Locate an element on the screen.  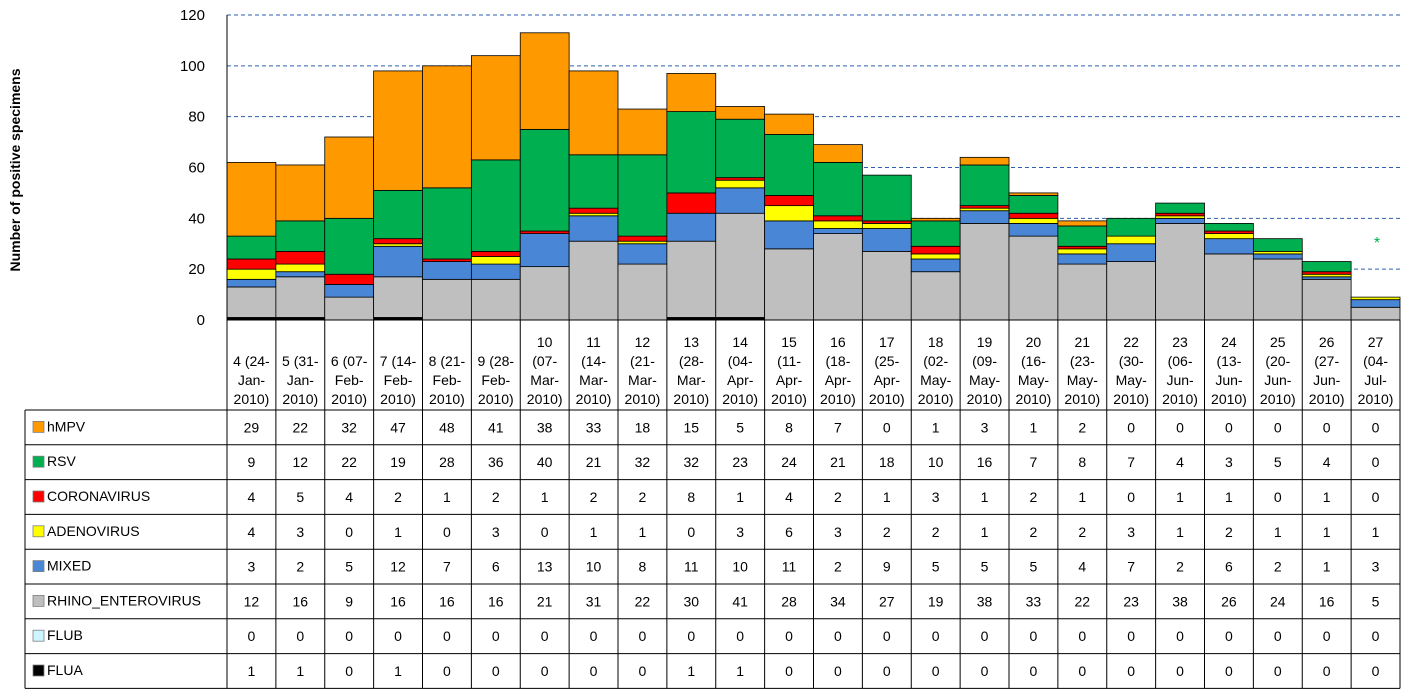
category-label: 6 (07-Feb-2010) is located at coordinates (349, 380).